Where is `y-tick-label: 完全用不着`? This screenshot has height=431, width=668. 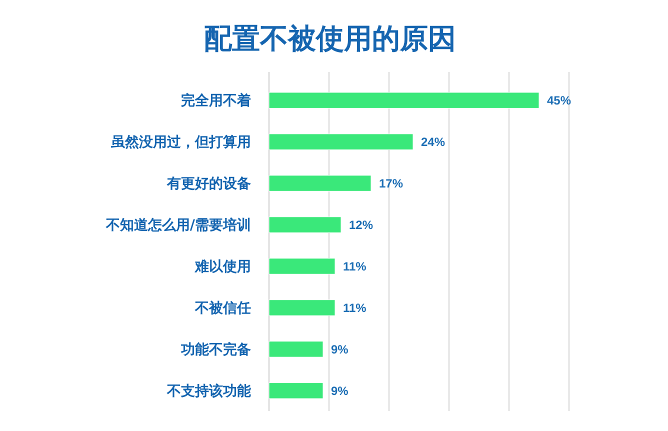 y-tick-label: 完全用不着 is located at coordinates (216, 101).